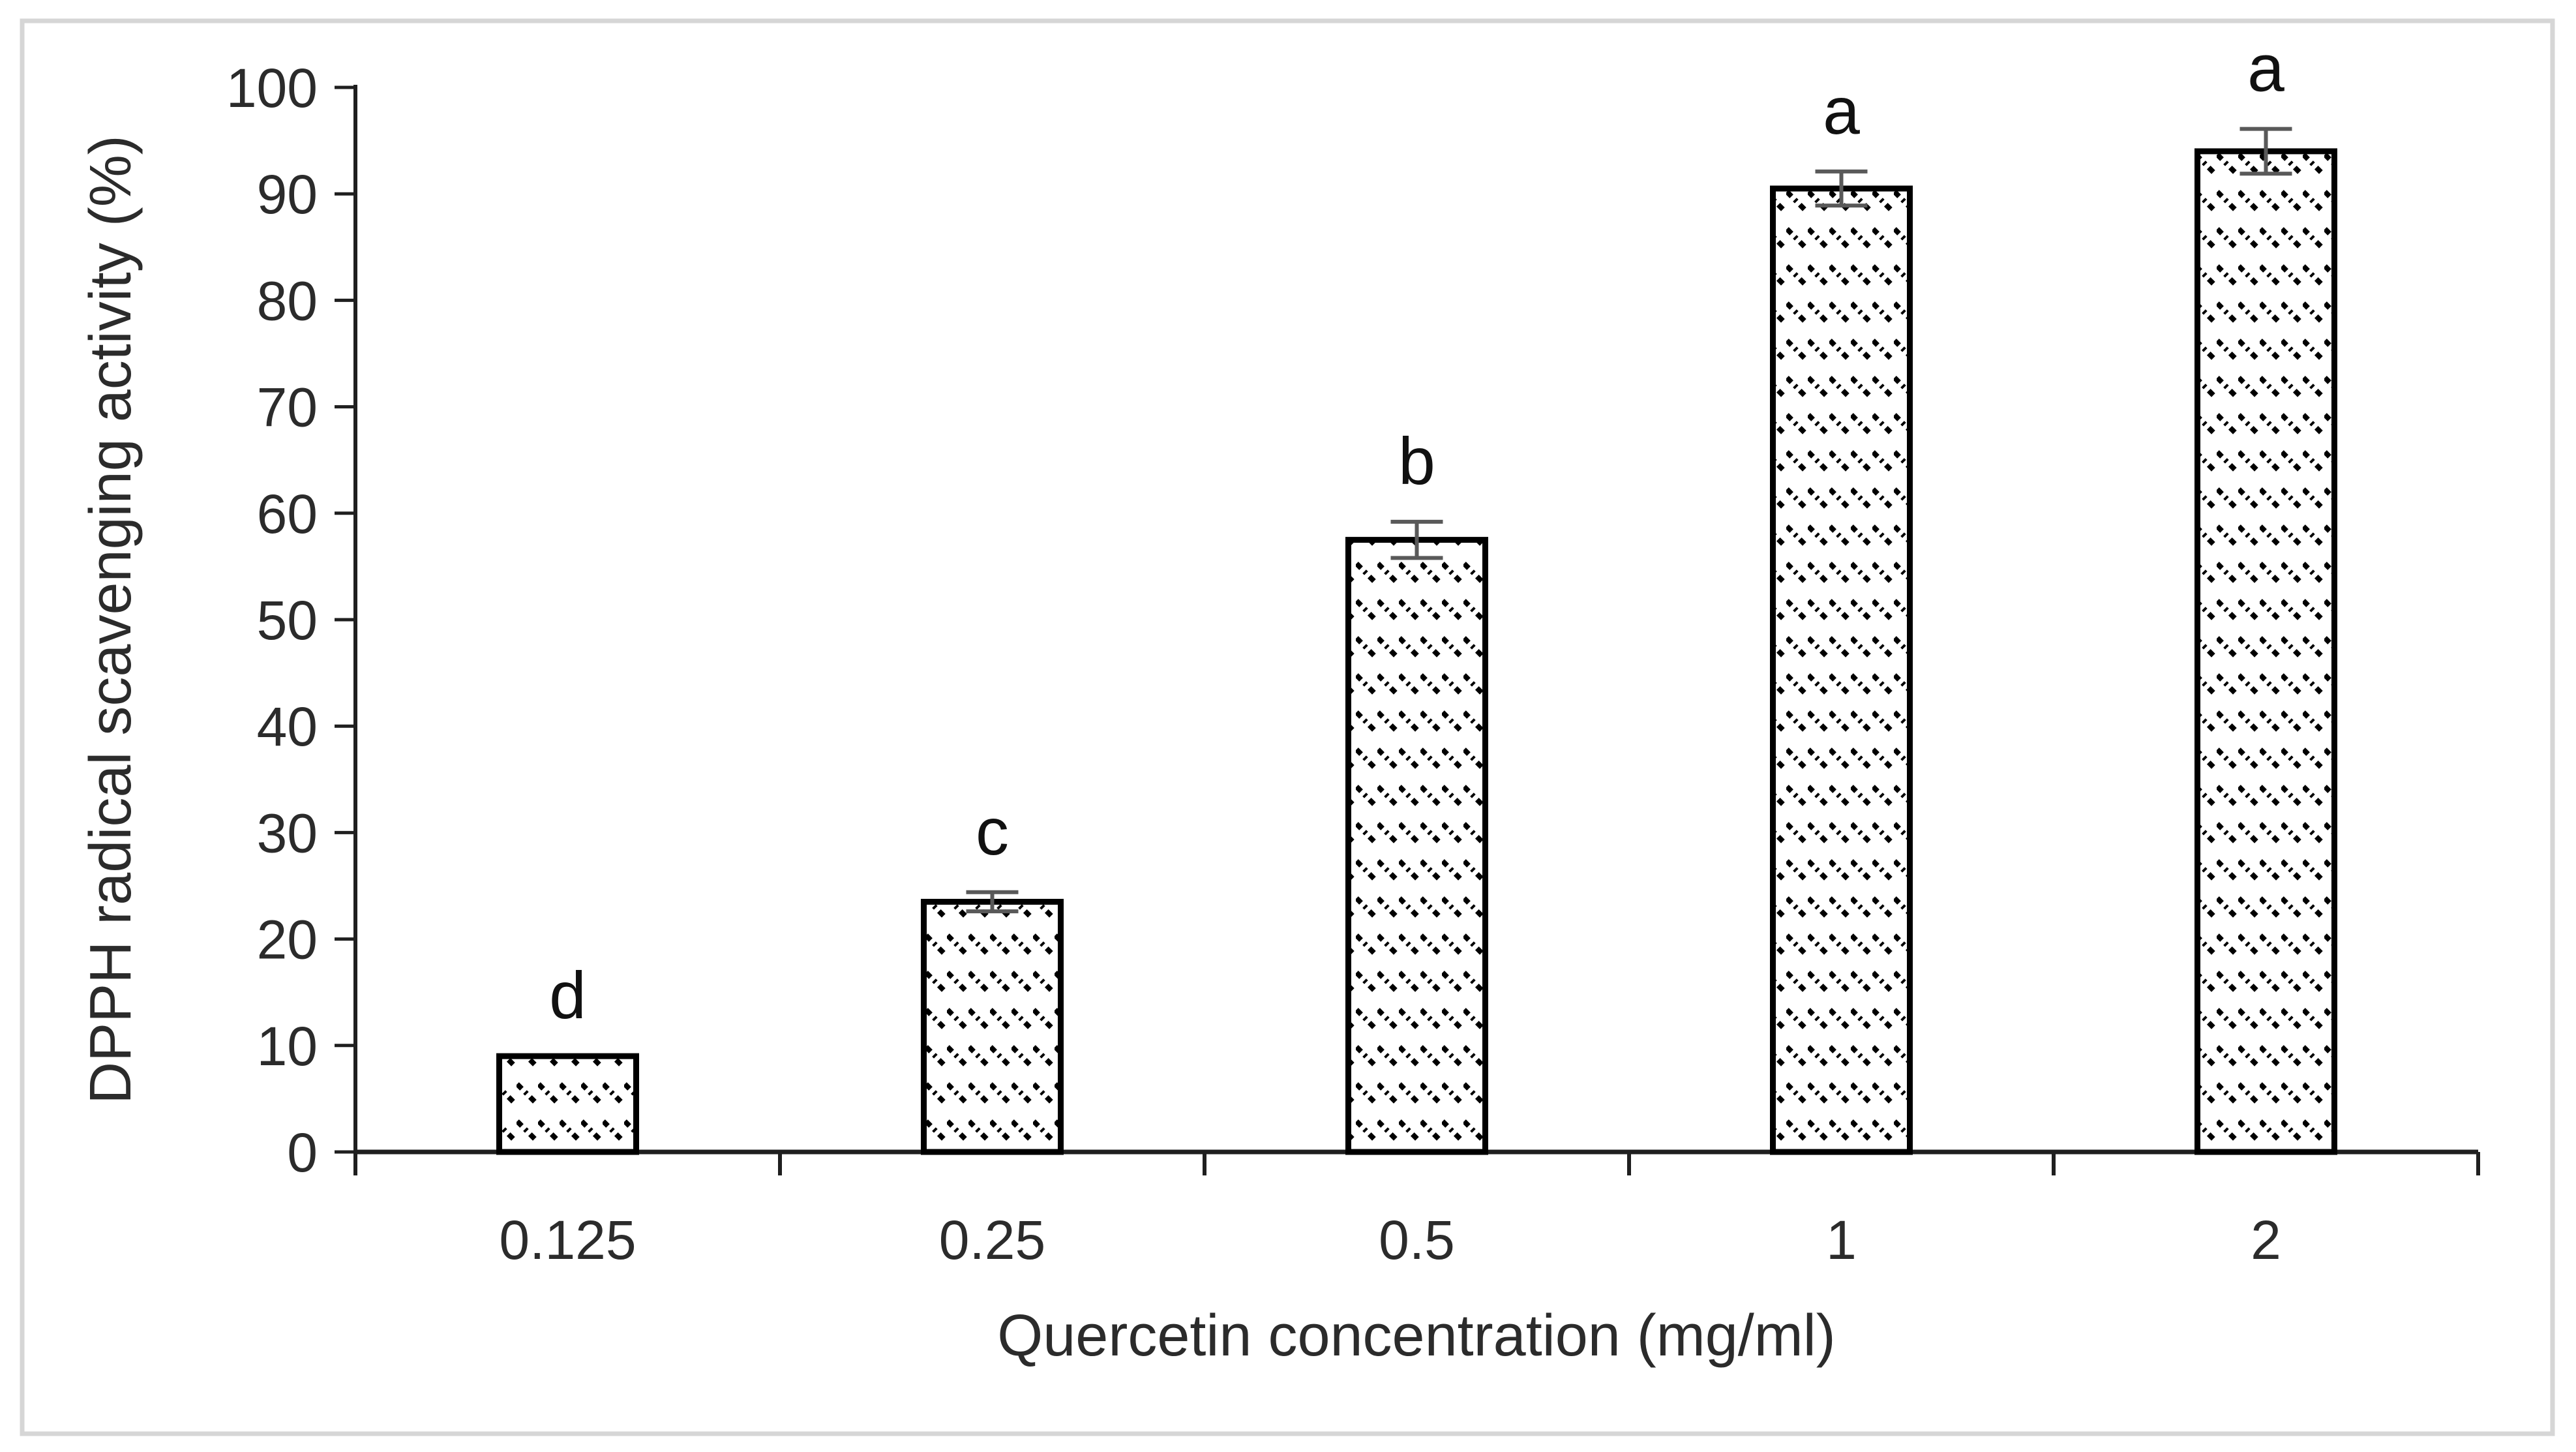 This screenshot has width=2576, height=1452. What do you see at coordinates (567, 1104) in the screenshot?
I see `bar-0.125` at bounding box center [567, 1104].